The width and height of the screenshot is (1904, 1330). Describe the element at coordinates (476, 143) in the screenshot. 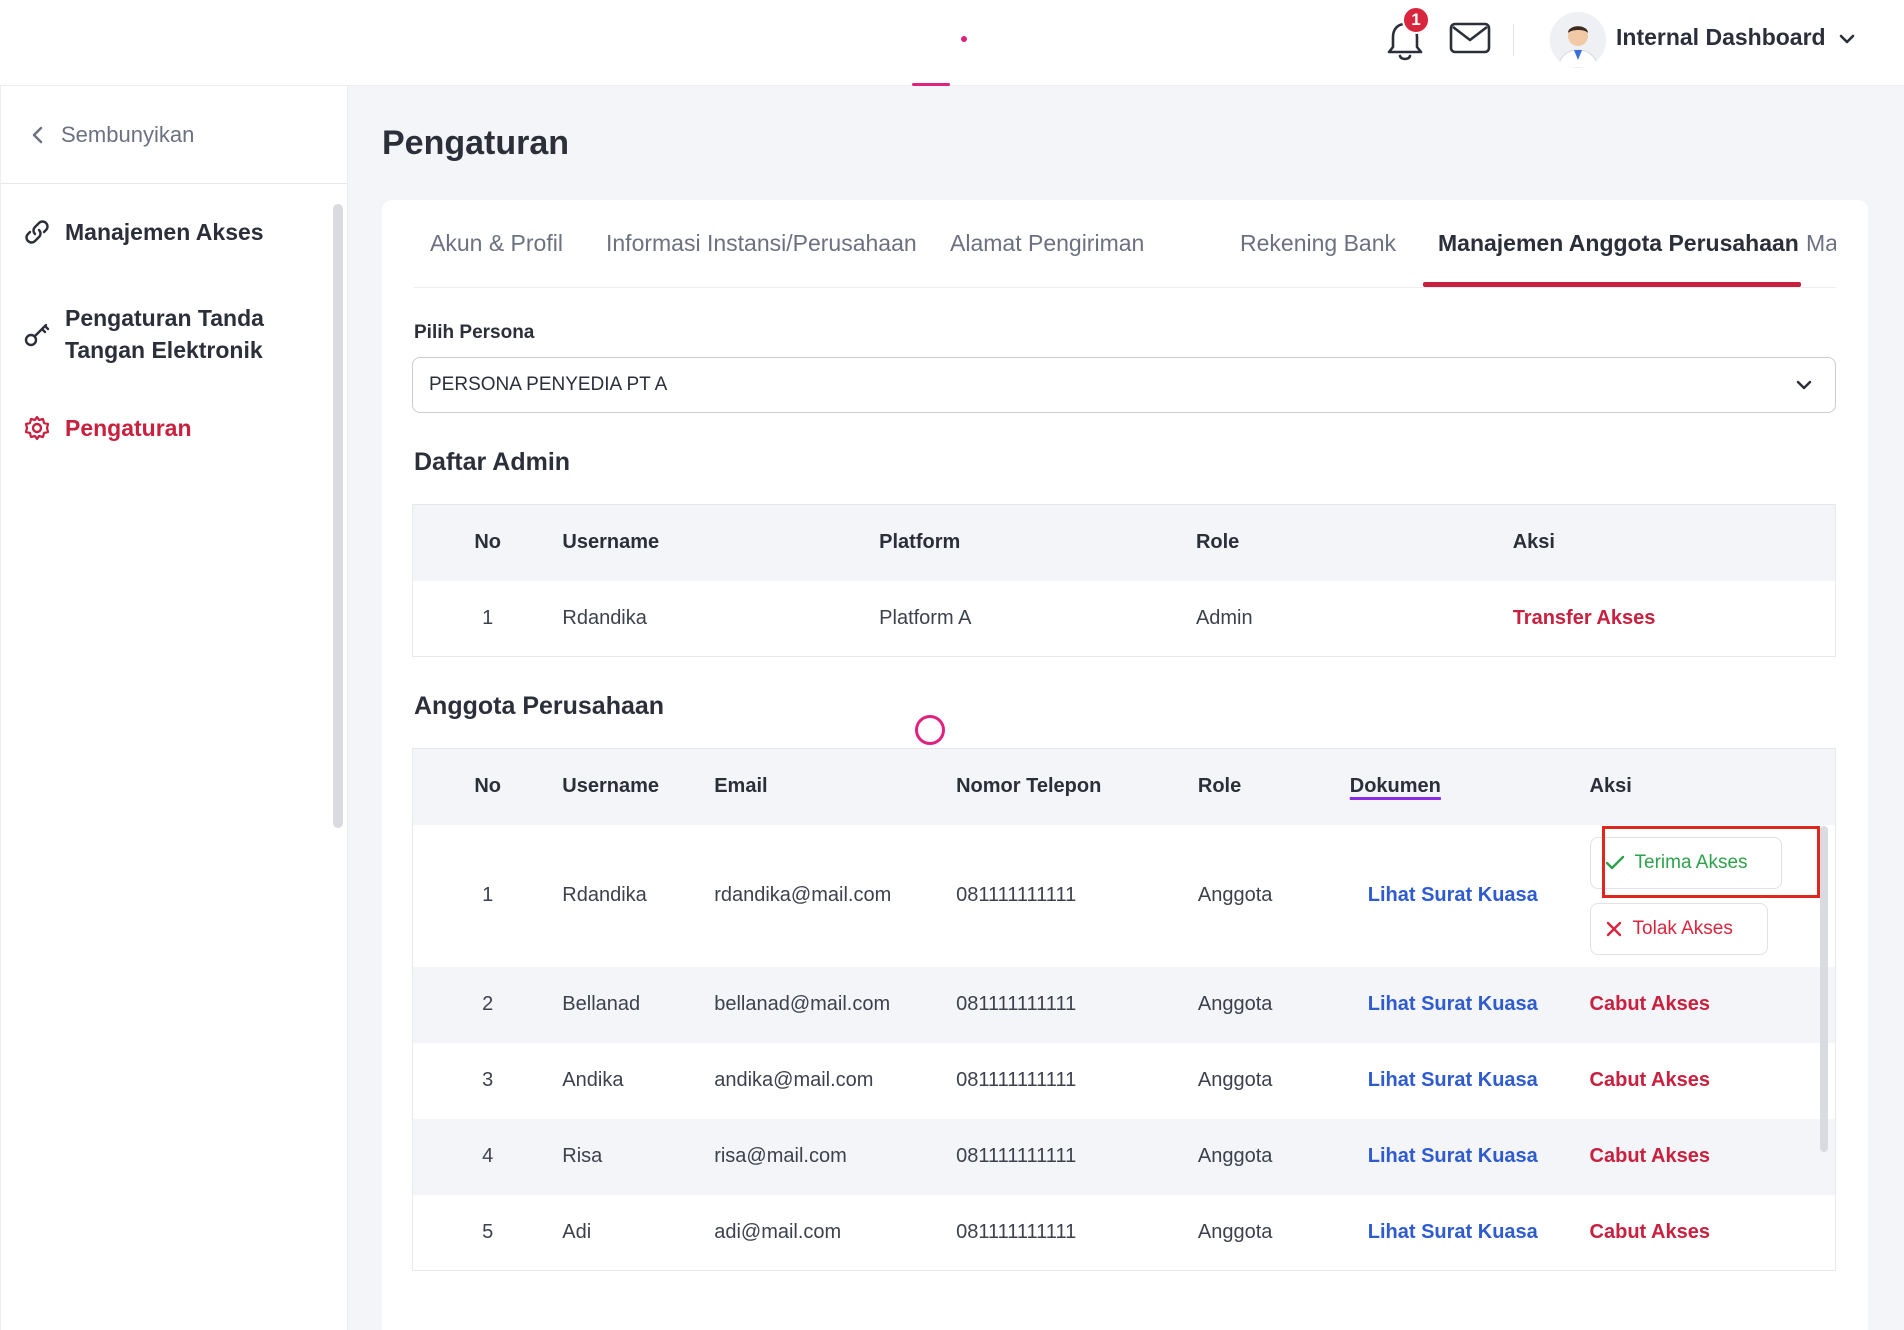

I see `page-title: Pengaturan` at that location.